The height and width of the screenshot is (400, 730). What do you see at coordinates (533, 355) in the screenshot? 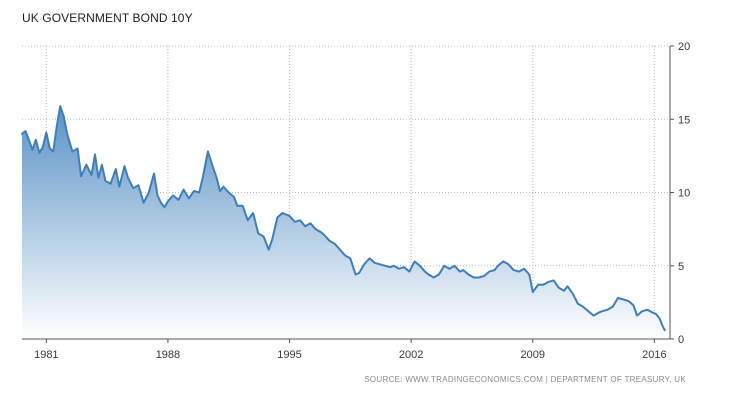
I see `x-tick-label: 2009` at bounding box center [533, 355].